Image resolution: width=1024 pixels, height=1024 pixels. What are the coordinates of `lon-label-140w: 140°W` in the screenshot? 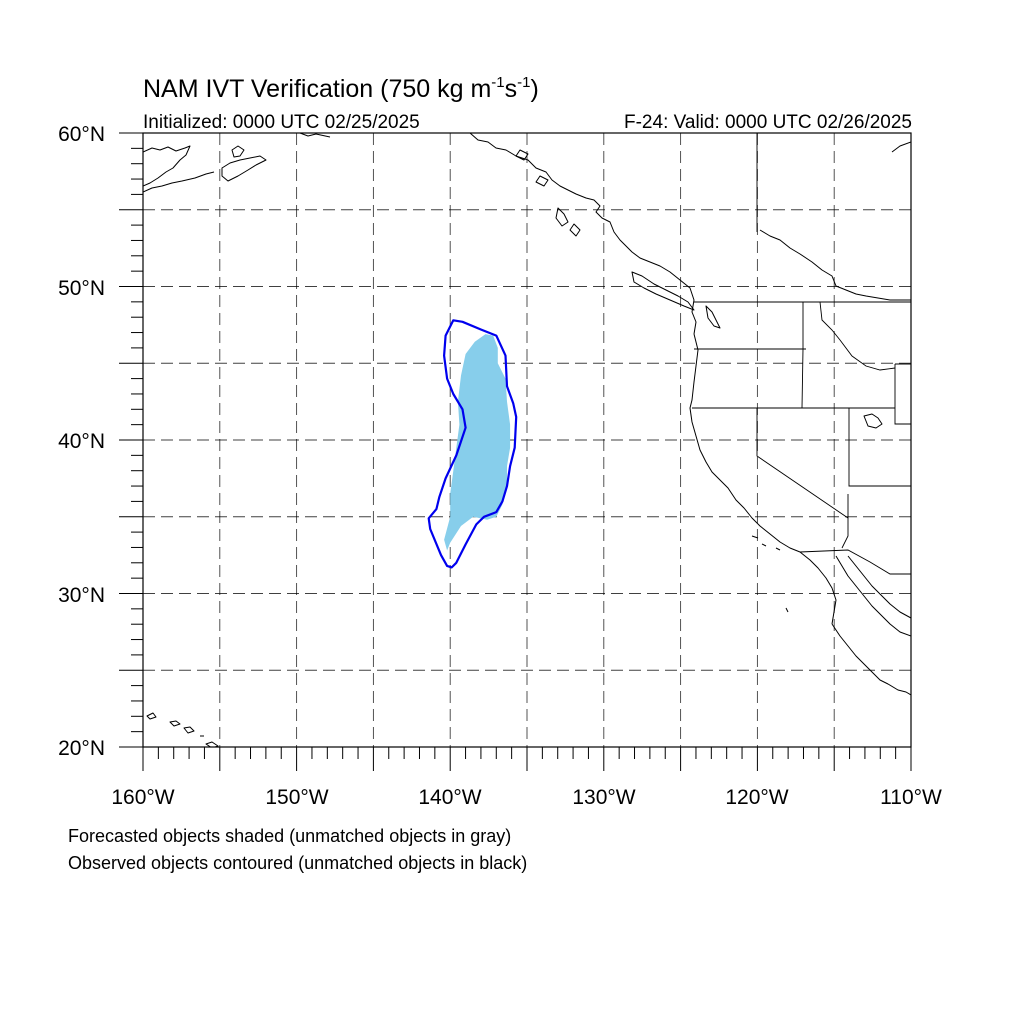 It's located at (449, 797).